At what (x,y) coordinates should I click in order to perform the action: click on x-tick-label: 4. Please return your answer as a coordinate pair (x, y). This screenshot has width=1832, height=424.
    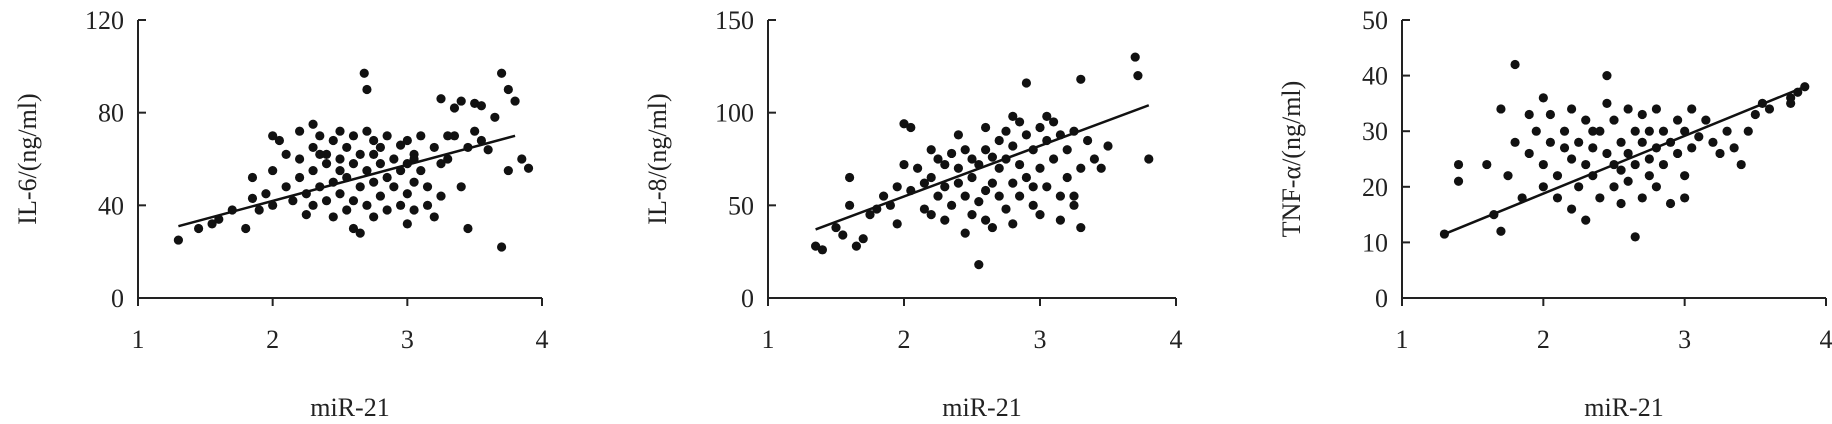
    Looking at the image, I should click on (1826, 339).